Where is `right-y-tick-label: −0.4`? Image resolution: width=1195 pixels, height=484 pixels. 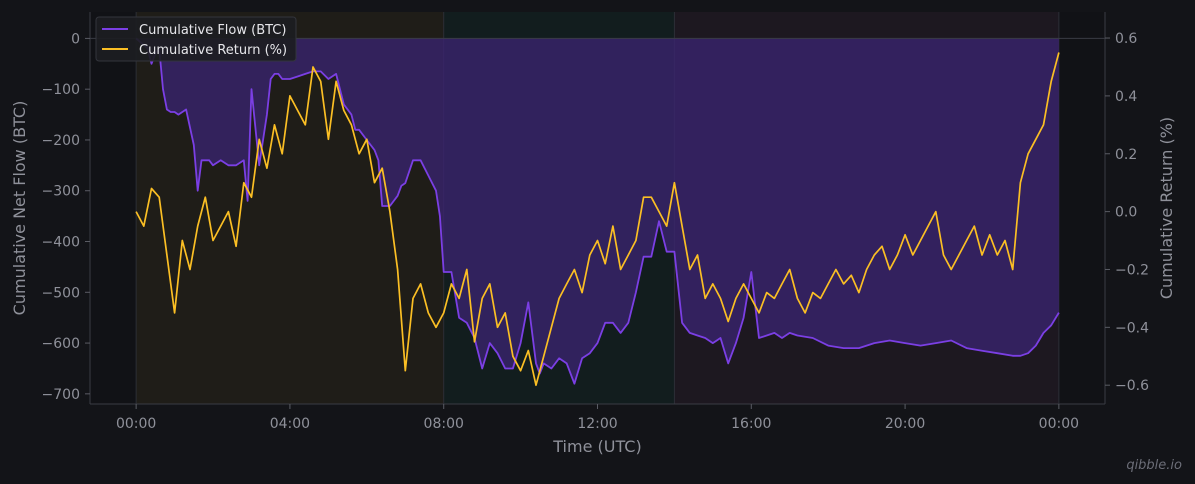 right-y-tick-label: −0.4 is located at coordinates (1132, 328).